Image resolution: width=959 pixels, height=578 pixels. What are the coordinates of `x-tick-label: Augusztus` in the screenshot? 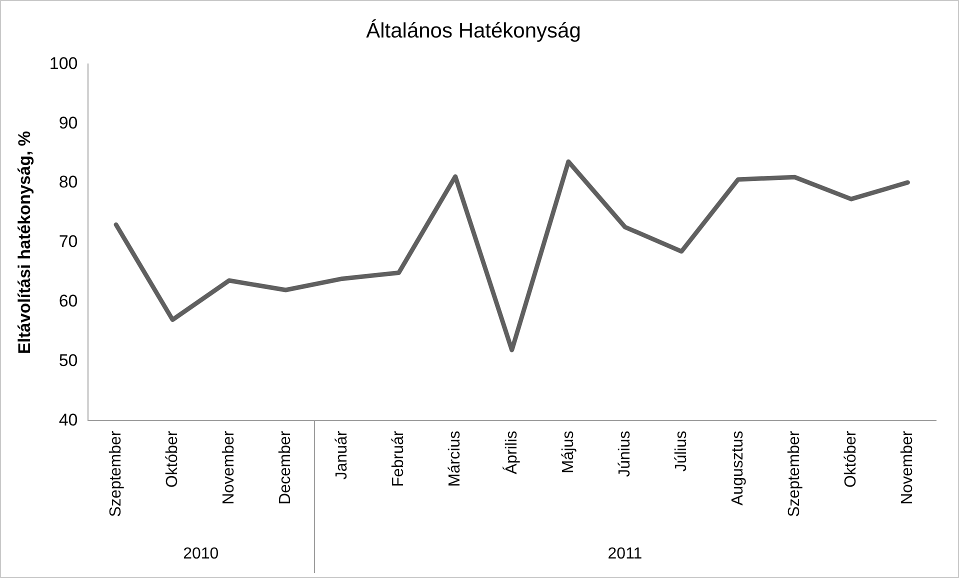 It's located at (737, 468).